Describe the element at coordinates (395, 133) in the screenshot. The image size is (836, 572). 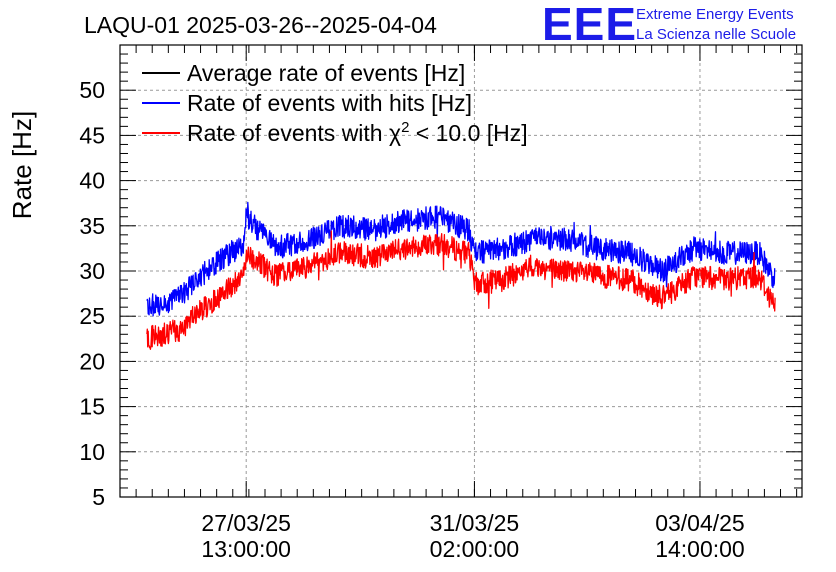
I see `legend-chi-symbol: χ` at that location.